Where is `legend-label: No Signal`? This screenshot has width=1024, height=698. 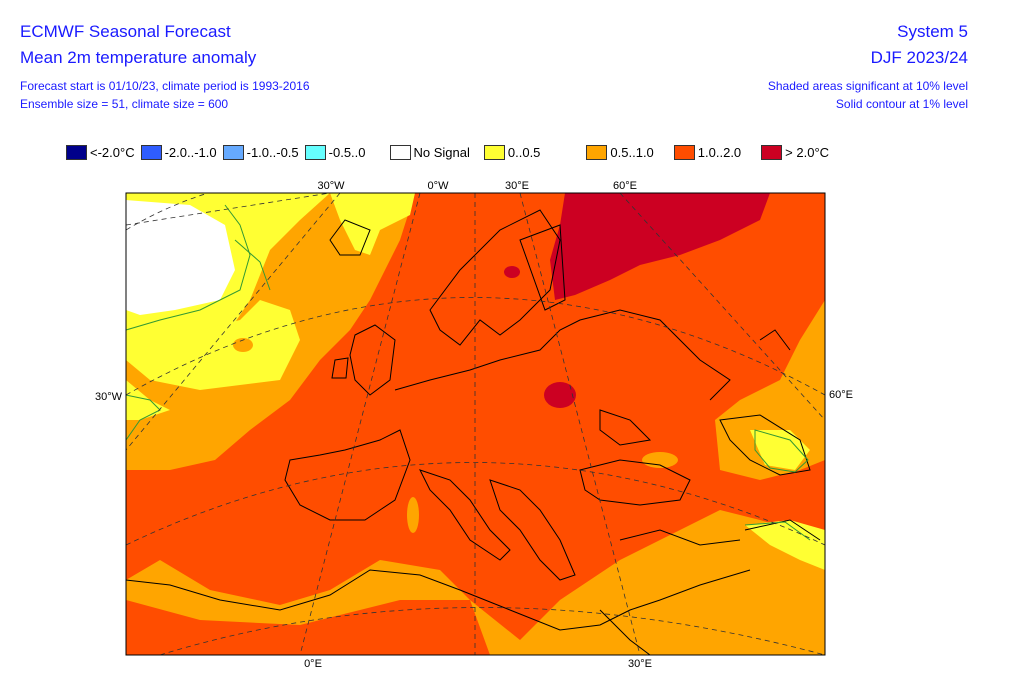 legend-label: No Signal is located at coordinates (441, 152).